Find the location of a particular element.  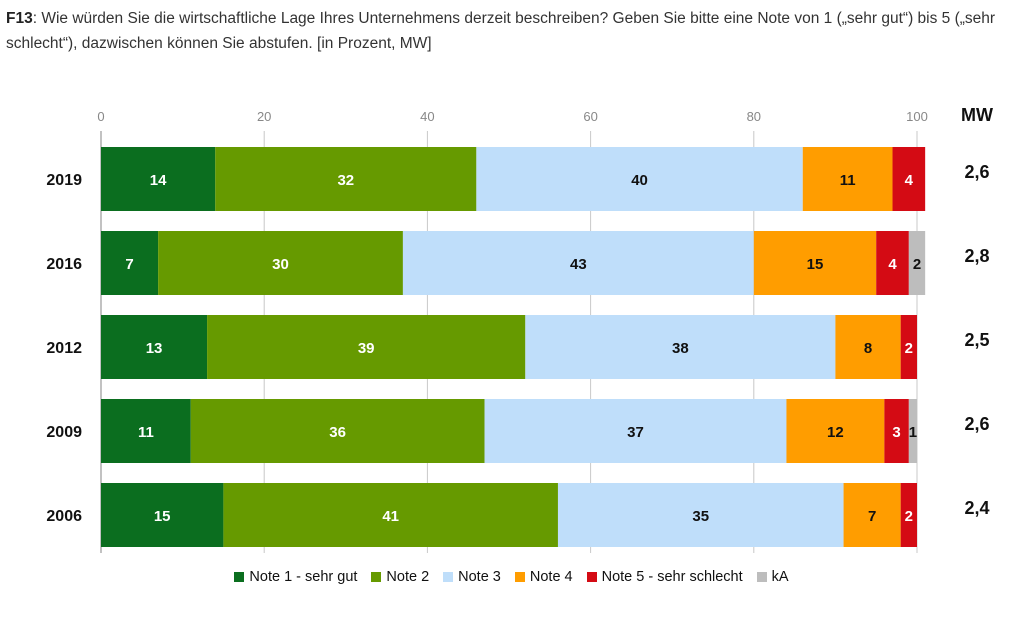

category-label: 2012 is located at coordinates (64, 348).